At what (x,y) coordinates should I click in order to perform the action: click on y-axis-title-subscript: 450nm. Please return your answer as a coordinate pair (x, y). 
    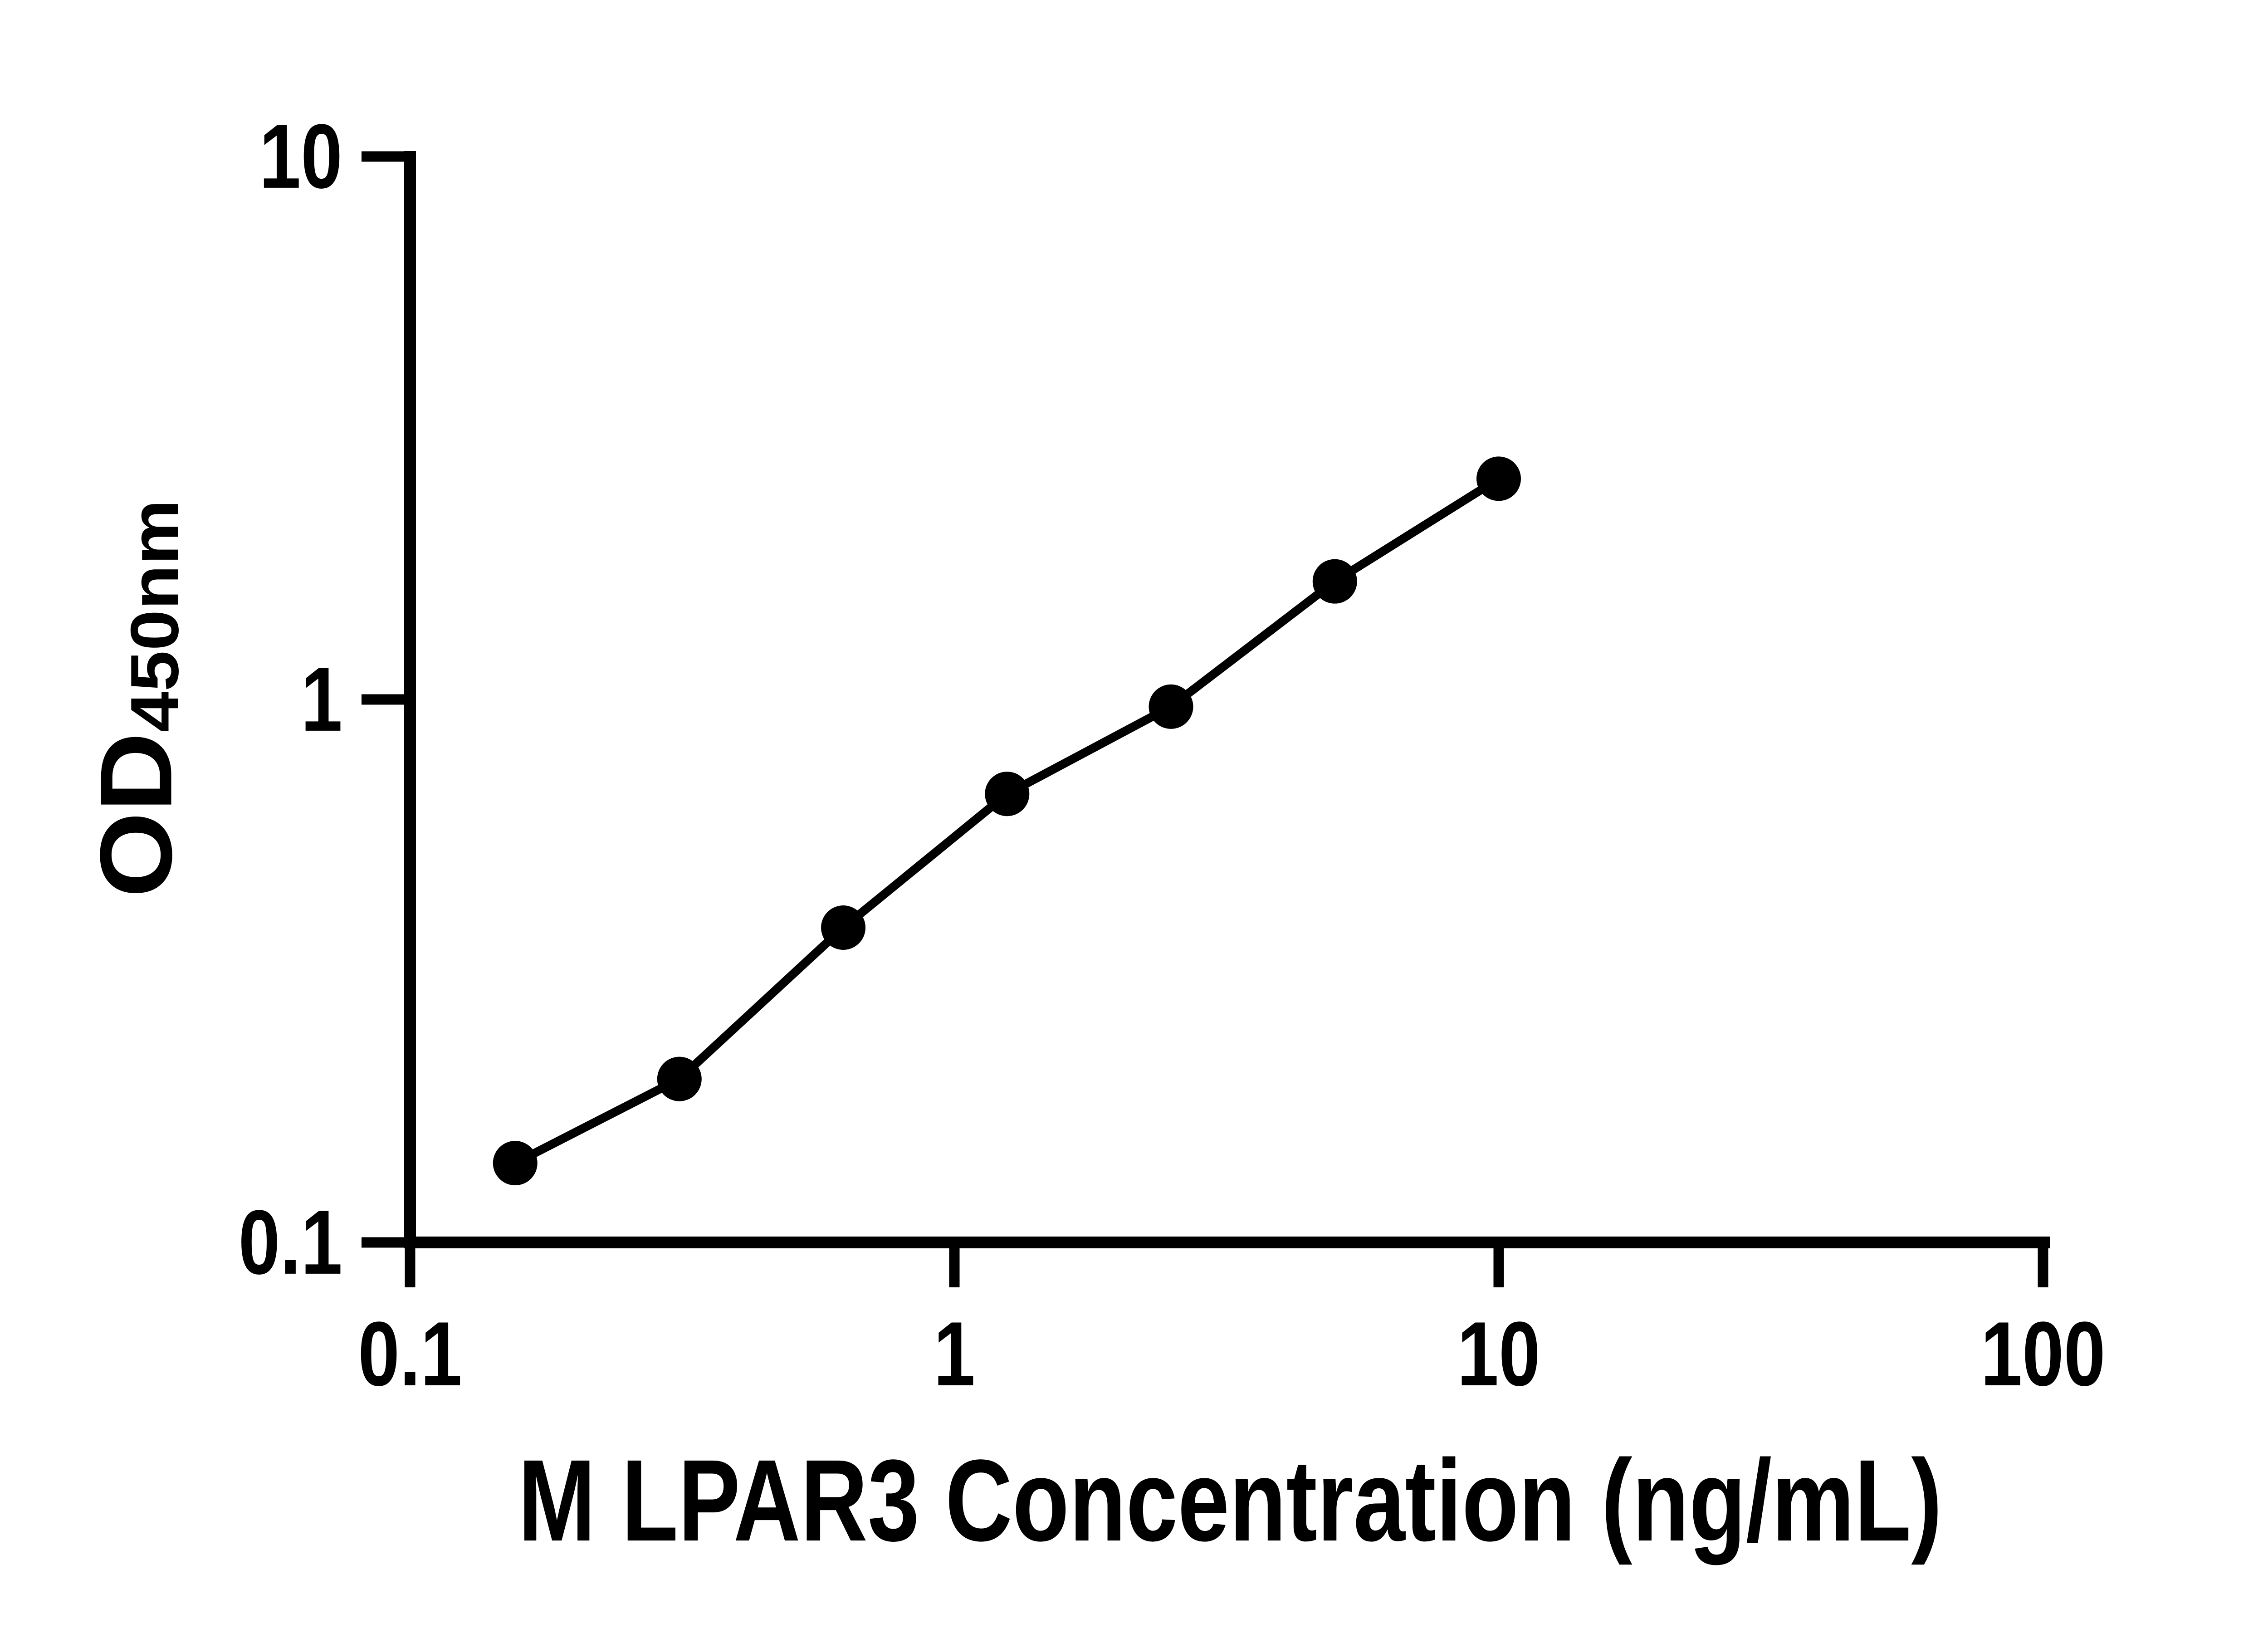
    Looking at the image, I should click on (154, 616).